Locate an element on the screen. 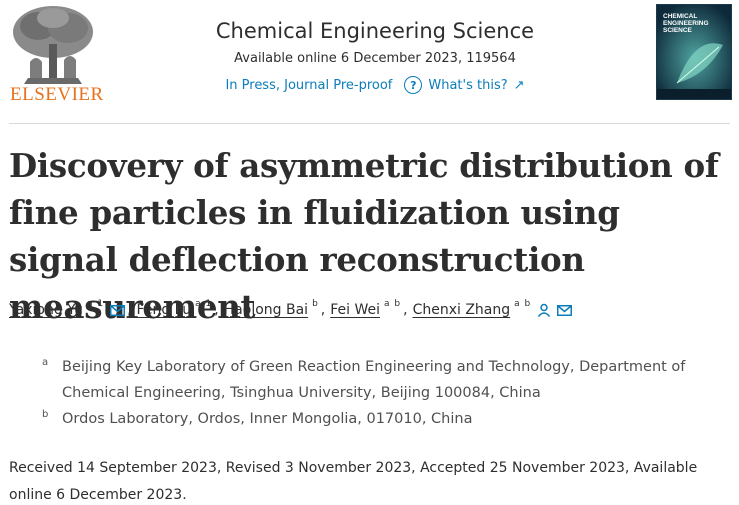 The height and width of the screenshot is (505, 739). elsevier-tree-icon is located at coordinates (53, 44).